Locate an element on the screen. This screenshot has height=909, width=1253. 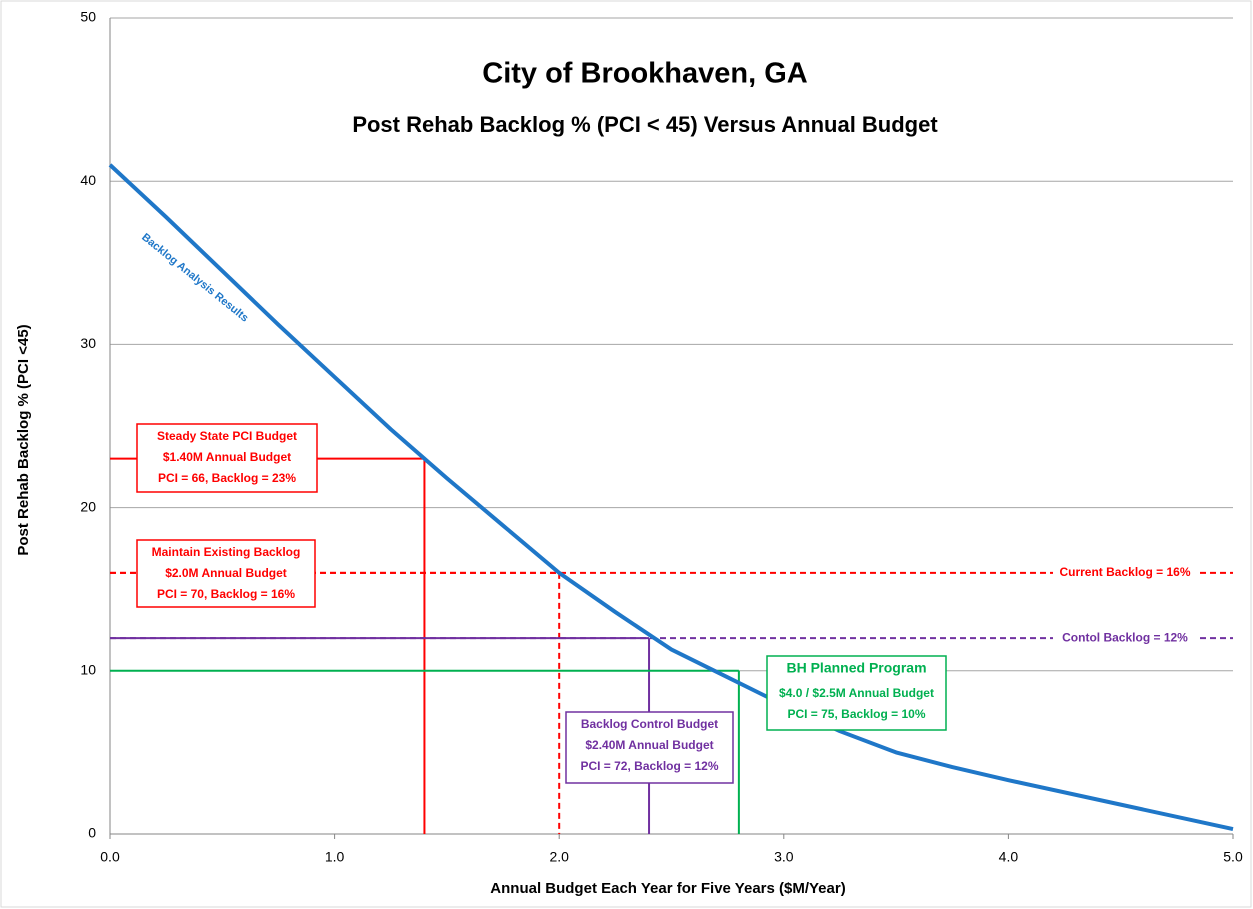
x-tick-label: 2.0 is located at coordinates (559, 857).